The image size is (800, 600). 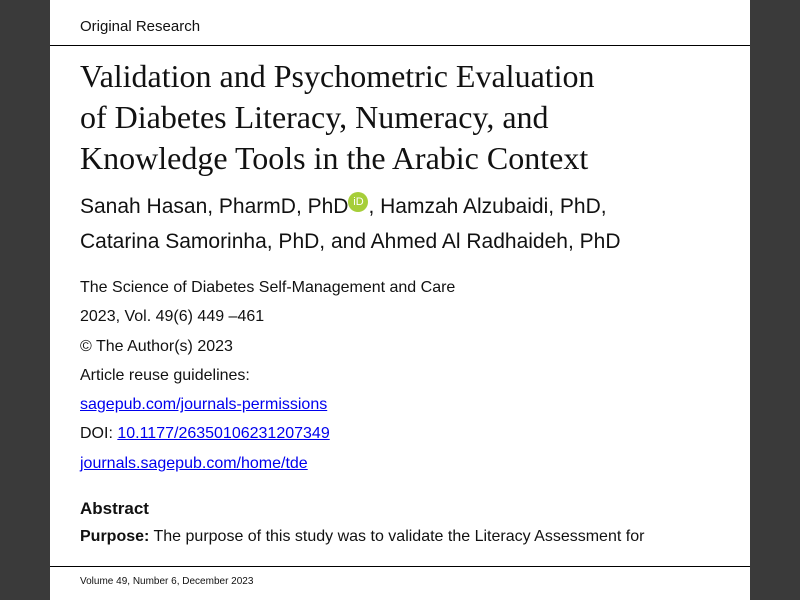 What do you see at coordinates (172, 317) in the screenshot?
I see `volume-info: 2023, Vol. 49(6) 449 –461` at bounding box center [172, 317].